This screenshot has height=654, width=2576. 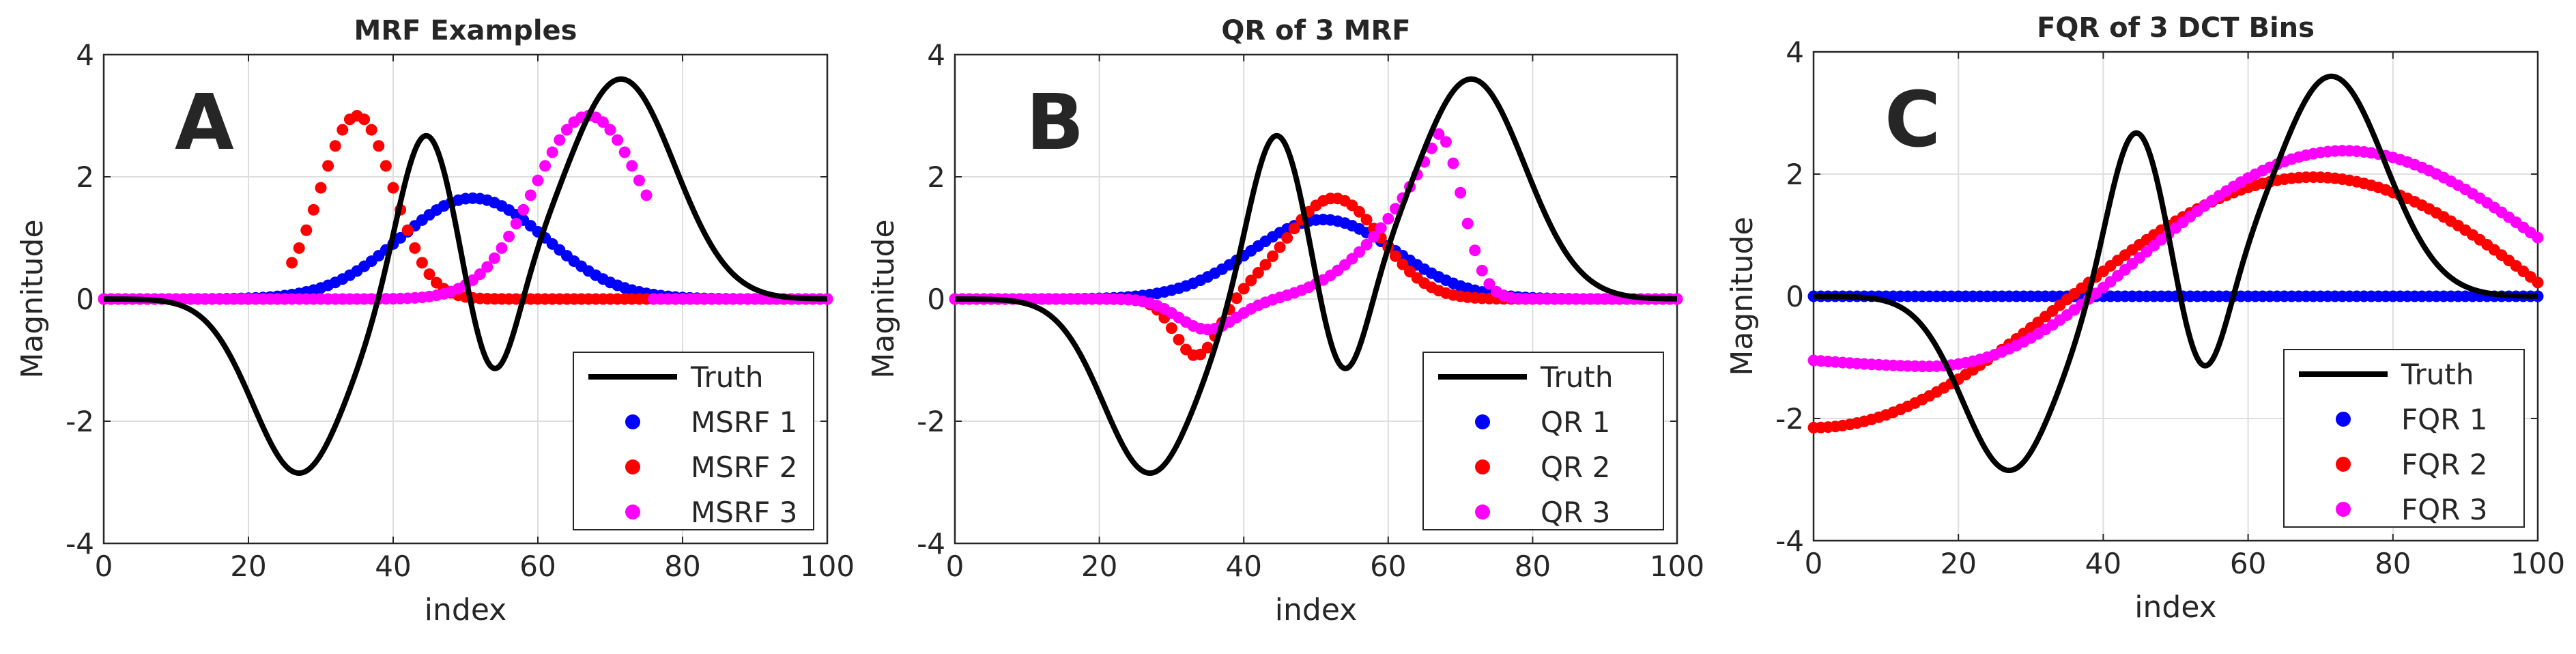 What do you see at coordinates (1575, 467) in the screenshot?
I see `legend-label: QR 2` at bounding box center [1575, 467].